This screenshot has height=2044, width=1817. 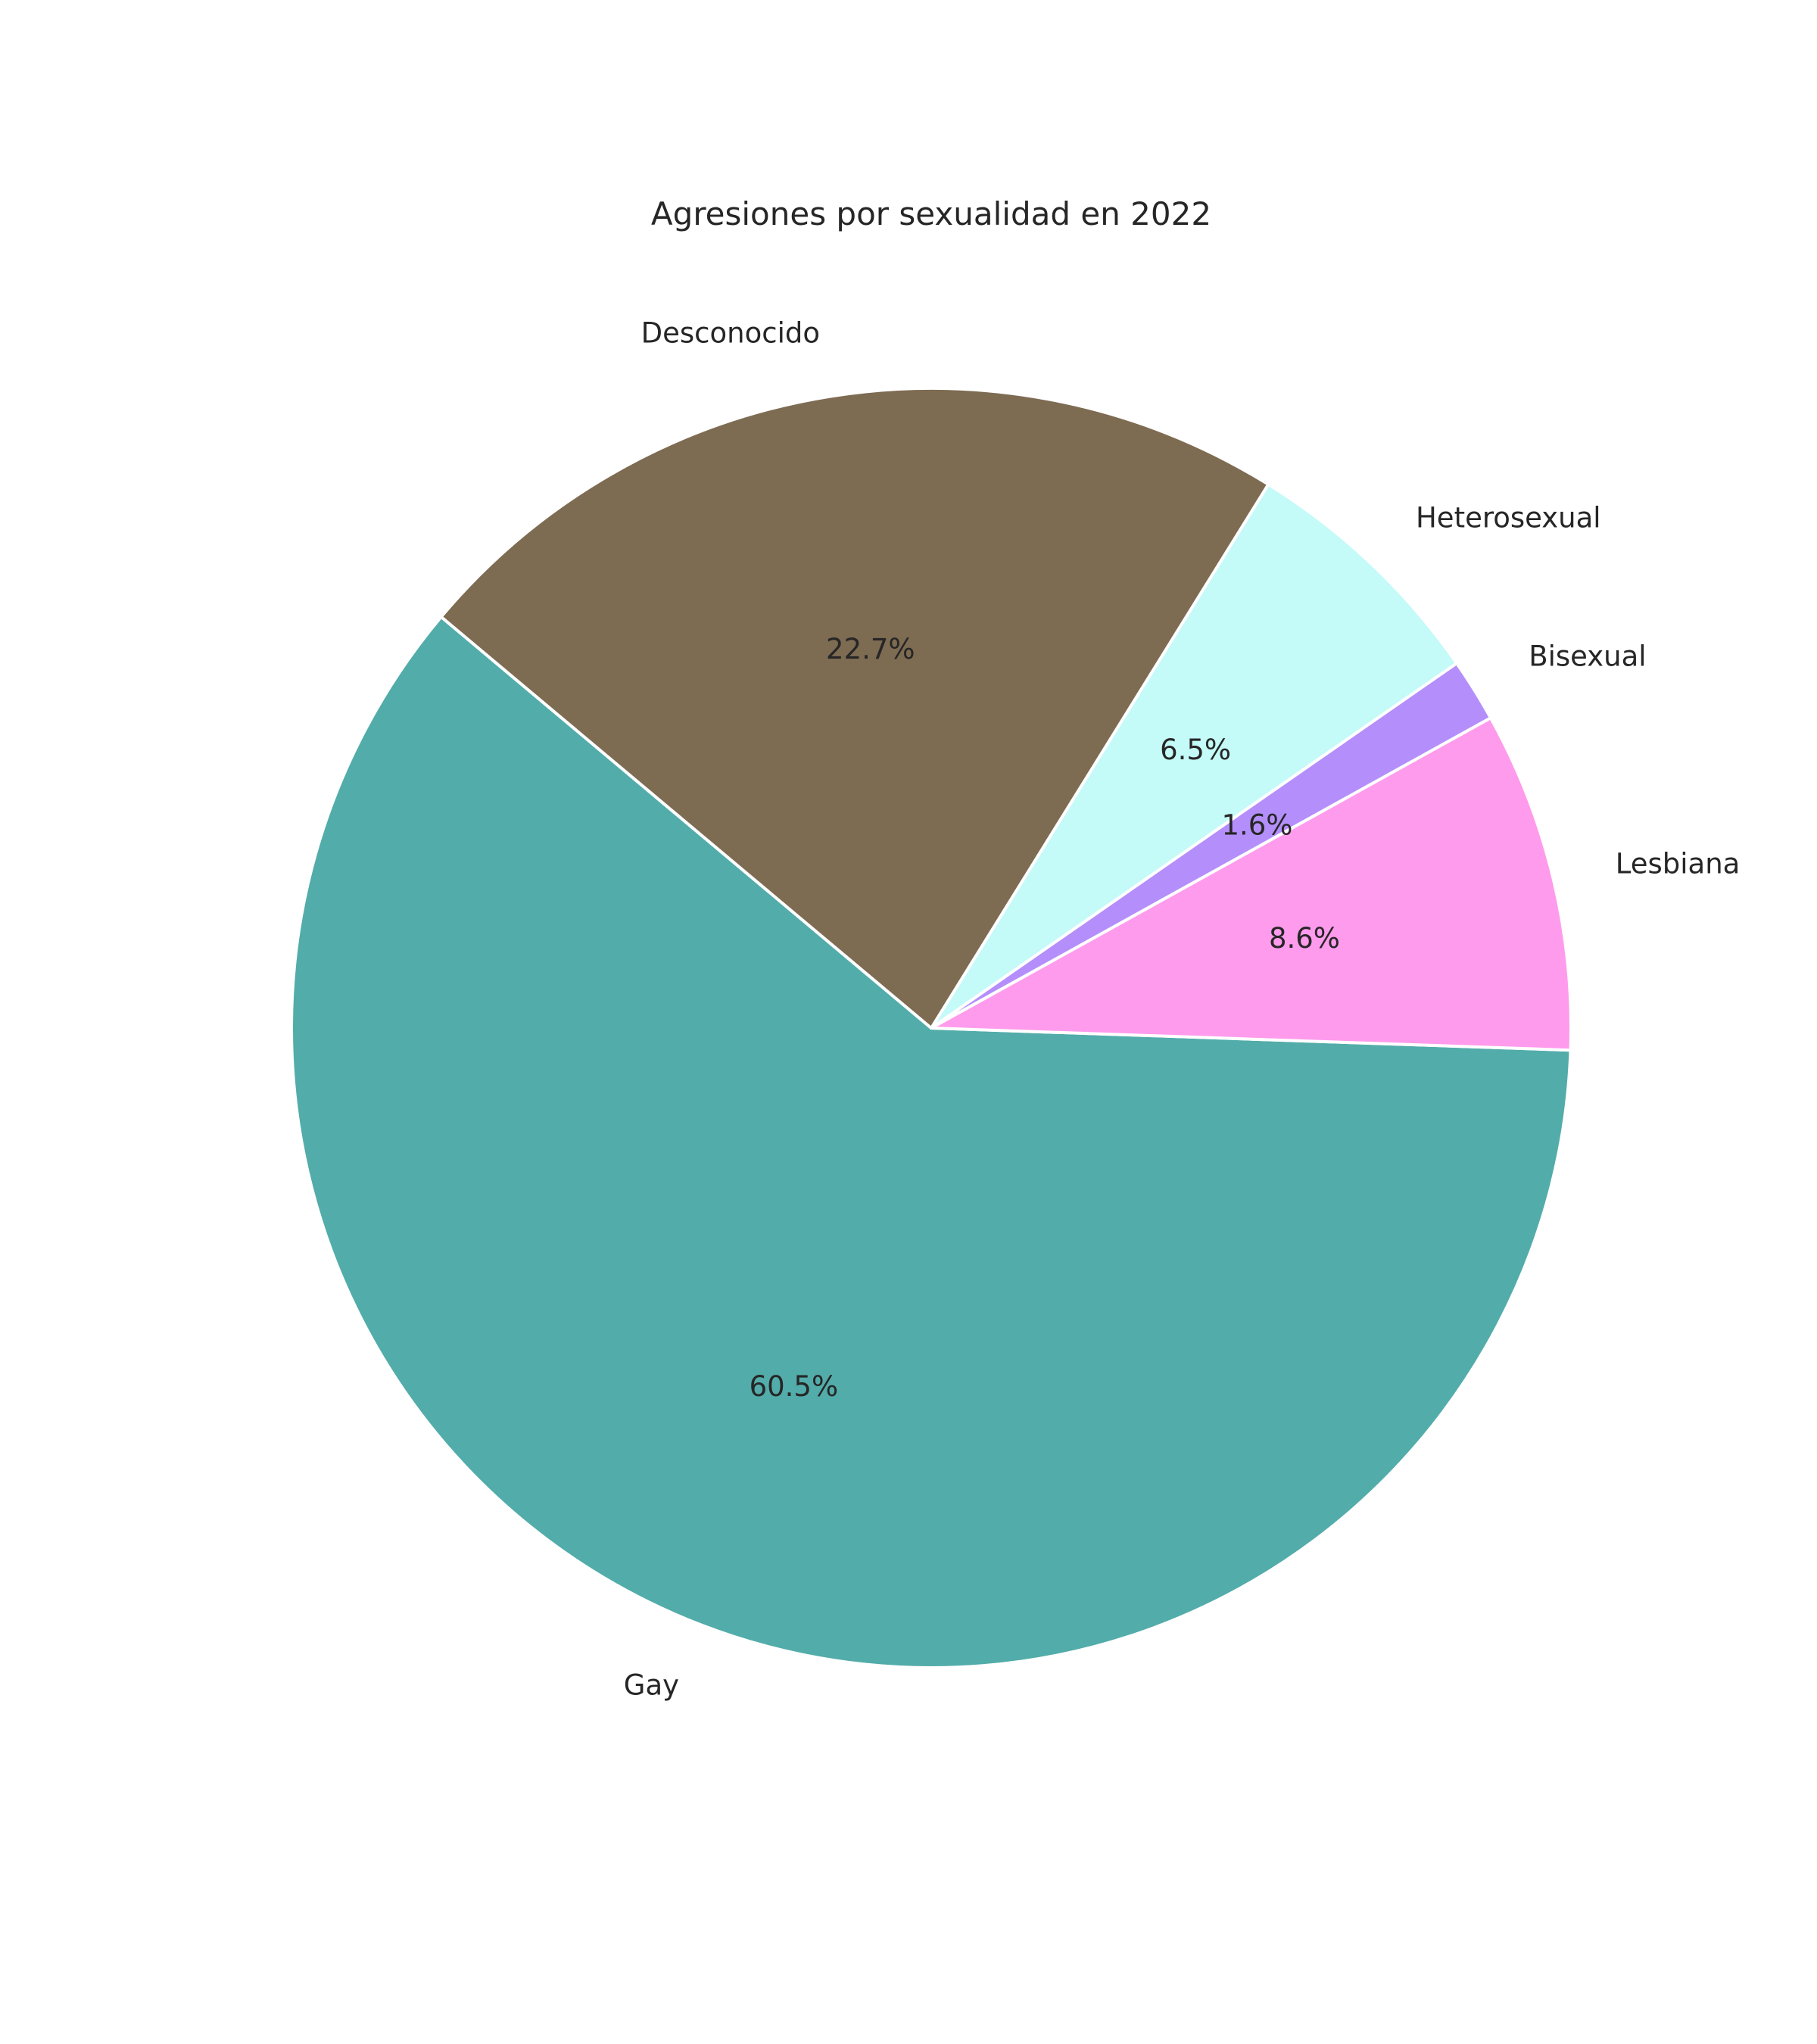 What do you see at coordinates (651, 1685) in the screenshot?
I see `slice-label-gay: Gay` at bounding box center [651, 1685].